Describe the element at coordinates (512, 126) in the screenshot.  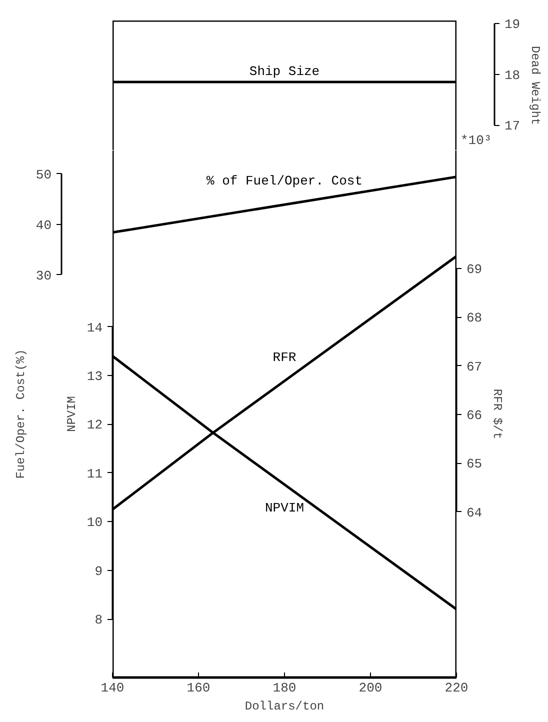
I see `y-tick-label: 17` at that location.